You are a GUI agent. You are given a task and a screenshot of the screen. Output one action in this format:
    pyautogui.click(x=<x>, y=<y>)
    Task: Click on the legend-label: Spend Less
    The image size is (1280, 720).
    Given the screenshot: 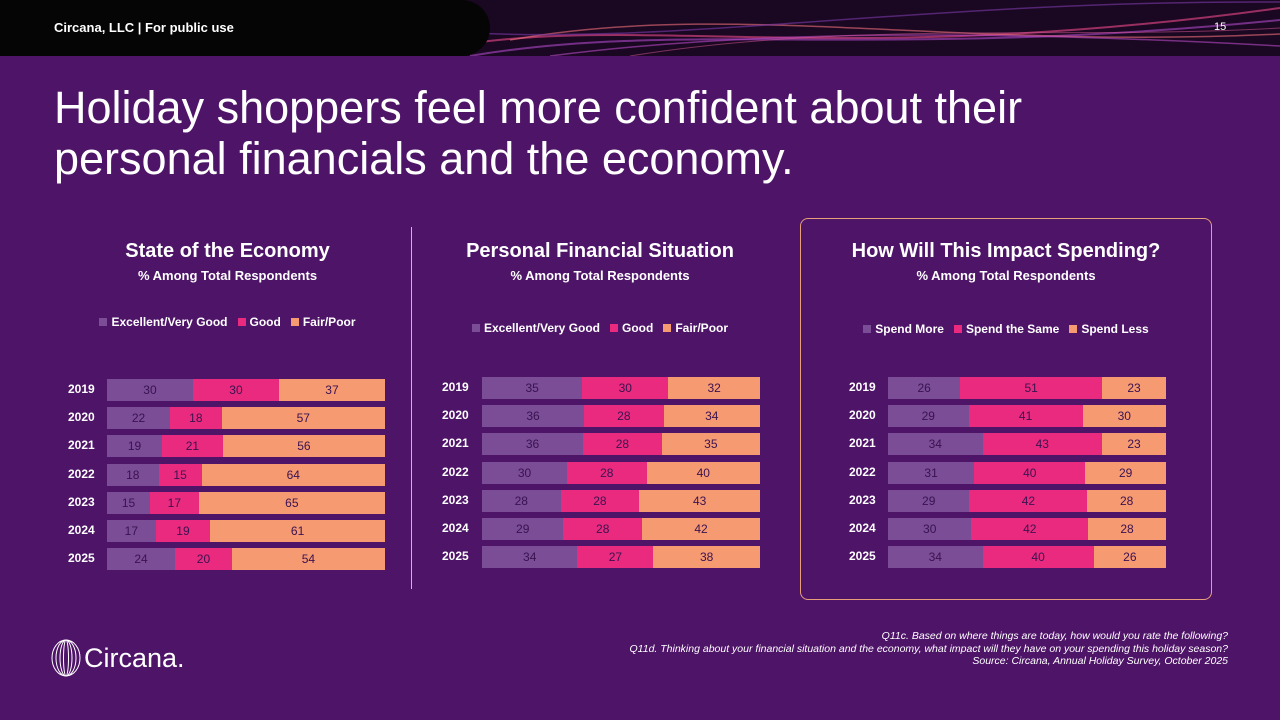 What is the action you would take?
    pyautogui.click(x=1115, y=329)
    